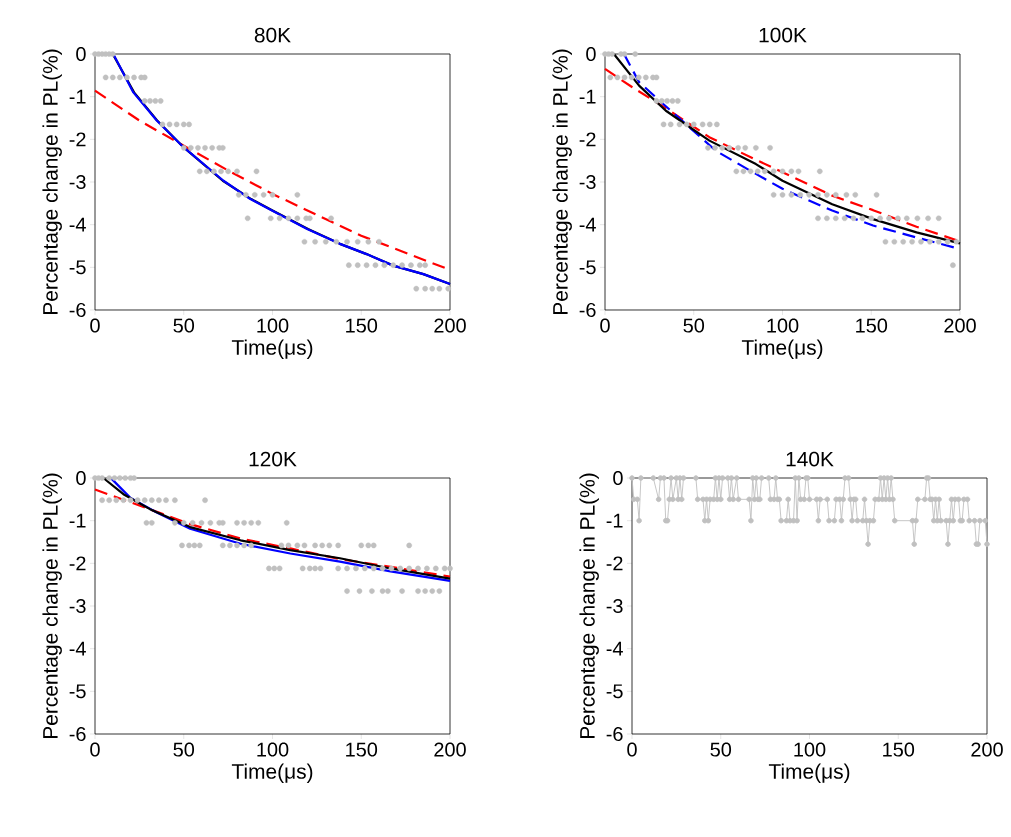 The width and height of the screenshot is (1011, 837). What do you see at coordinates (273, 459) in the screenshot?
I see `chart-title: 120K` at bounding box center [273, 459].